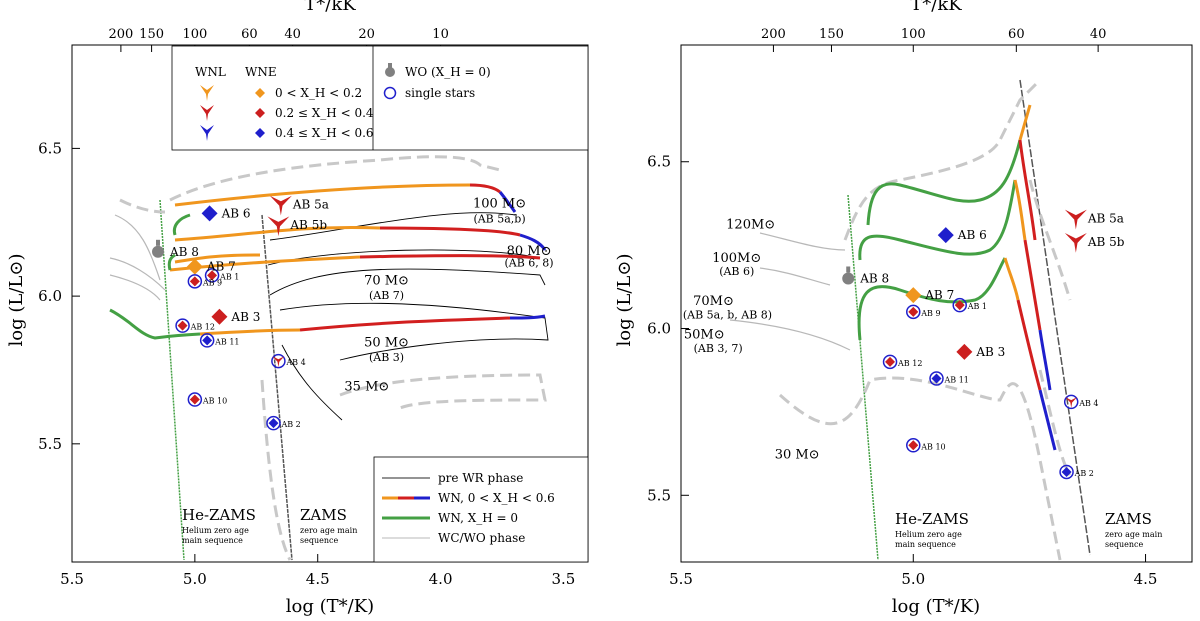 This screenshot has height=621, width=1200. Describe the element at coordinates (448, 72) in the screenshot. I see `legend-wo: WO (X_H = 0)` at that location.